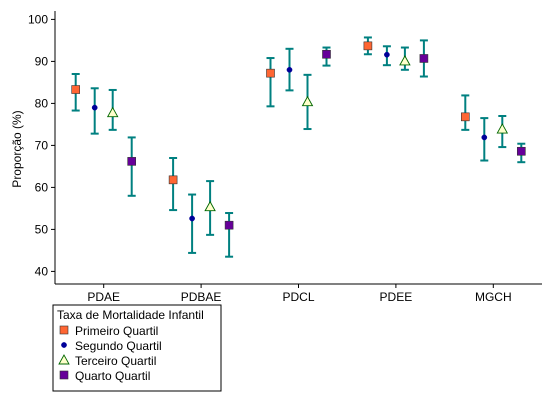 The image size is (551, 418). I want to click on legend-entry-label: Quarto Quartil, so click(112, 376).